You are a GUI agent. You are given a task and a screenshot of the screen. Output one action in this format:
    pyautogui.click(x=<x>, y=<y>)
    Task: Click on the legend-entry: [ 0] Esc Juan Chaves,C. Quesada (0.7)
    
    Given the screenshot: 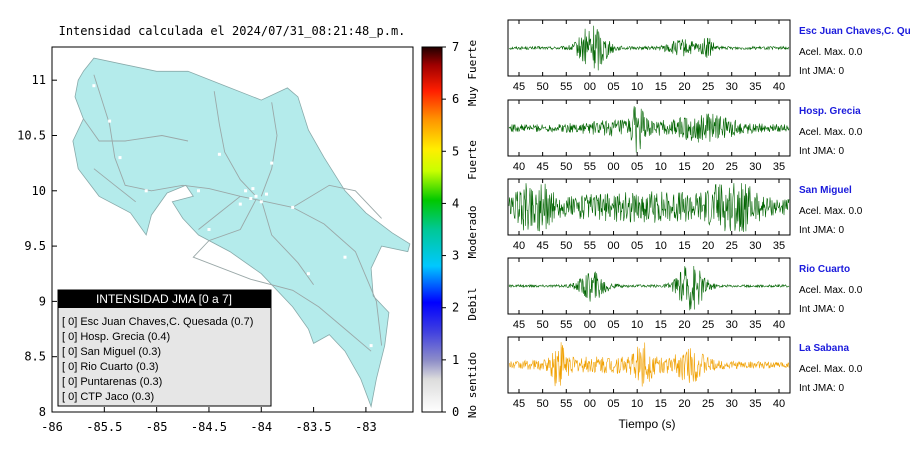 What is the action you would take?
    pyautogui.click(x=157, y=322)
    